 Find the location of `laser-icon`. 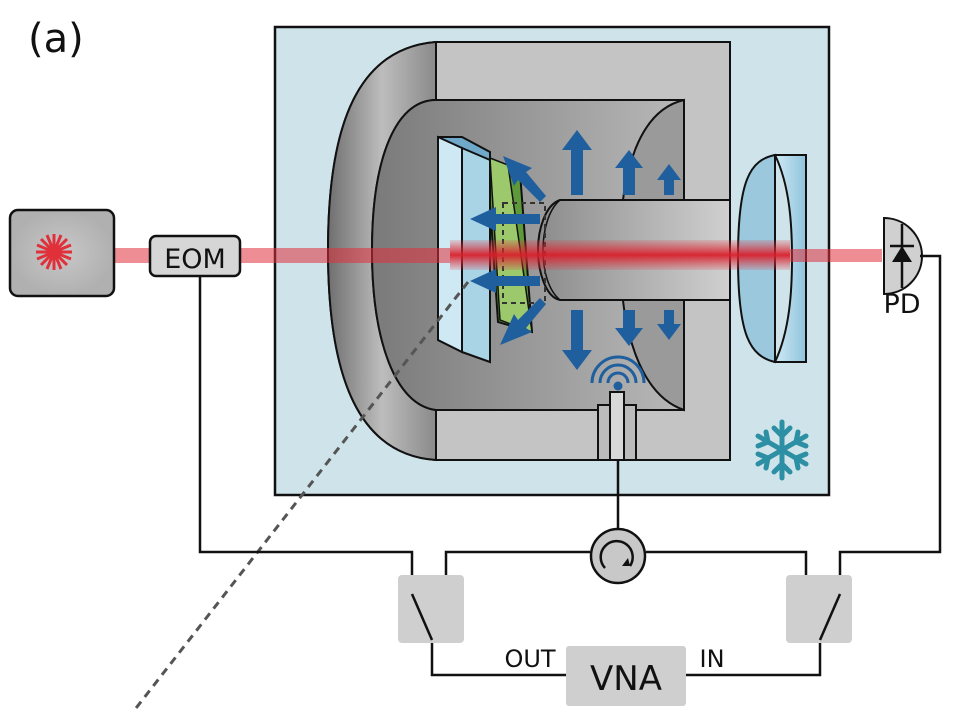

laser-icon is located at coordinates (62, 253).